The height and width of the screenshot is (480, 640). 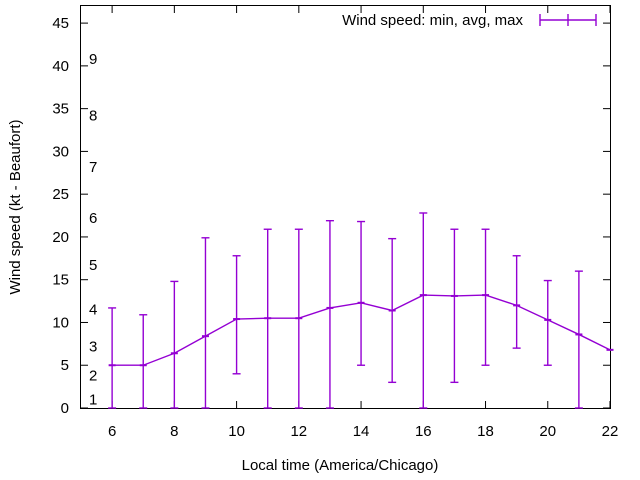 I want to click on beaufort-label: 5, so click(x=93, y=265).